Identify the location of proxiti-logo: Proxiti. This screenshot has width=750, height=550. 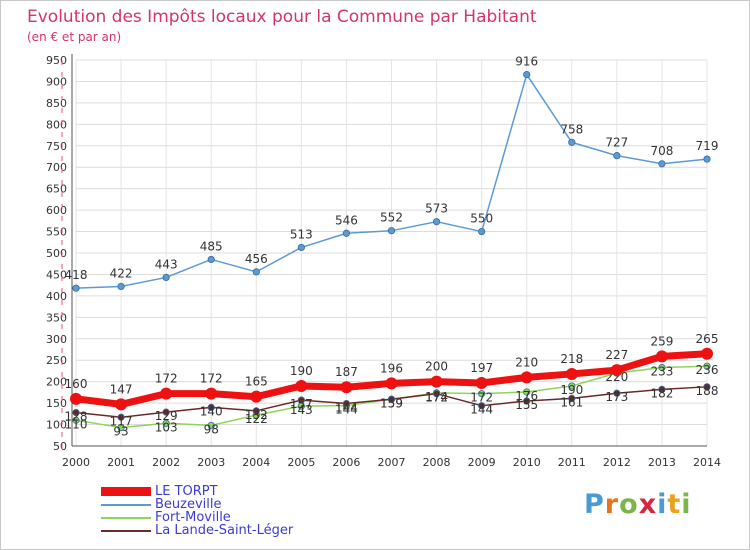
(638, 504).